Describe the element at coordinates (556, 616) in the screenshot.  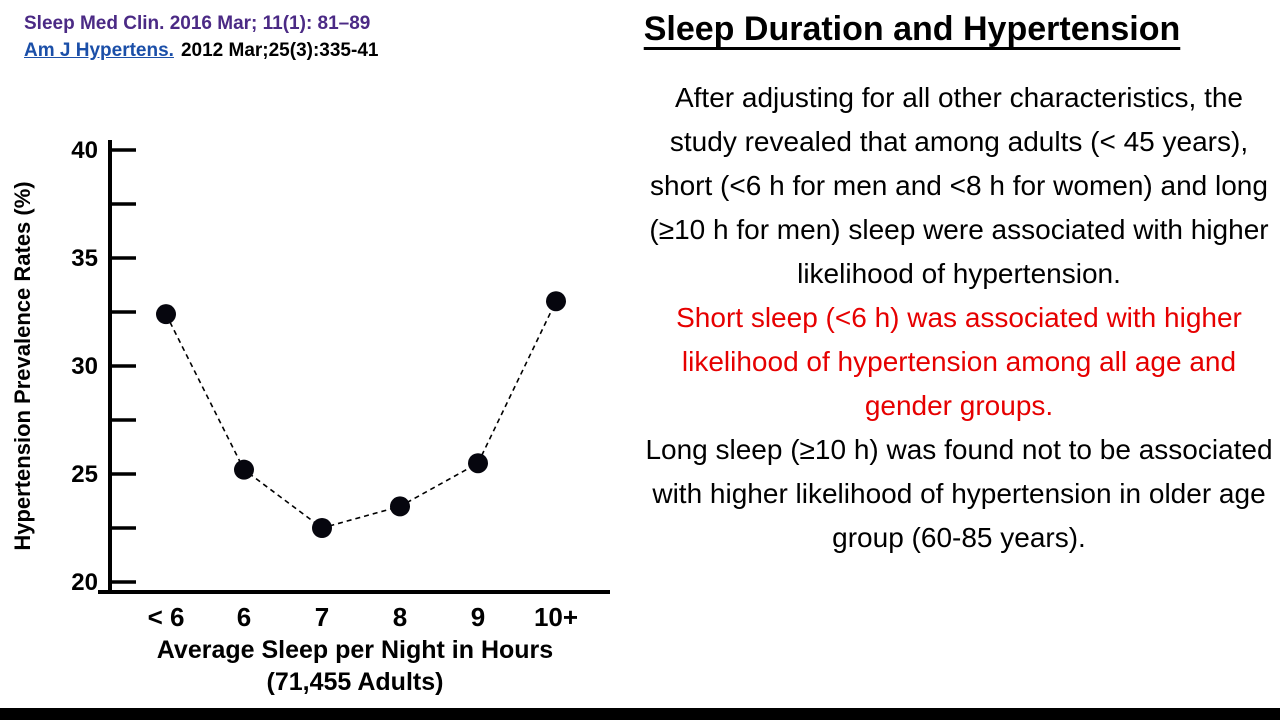
I see `svg-text: 10+` at that location.